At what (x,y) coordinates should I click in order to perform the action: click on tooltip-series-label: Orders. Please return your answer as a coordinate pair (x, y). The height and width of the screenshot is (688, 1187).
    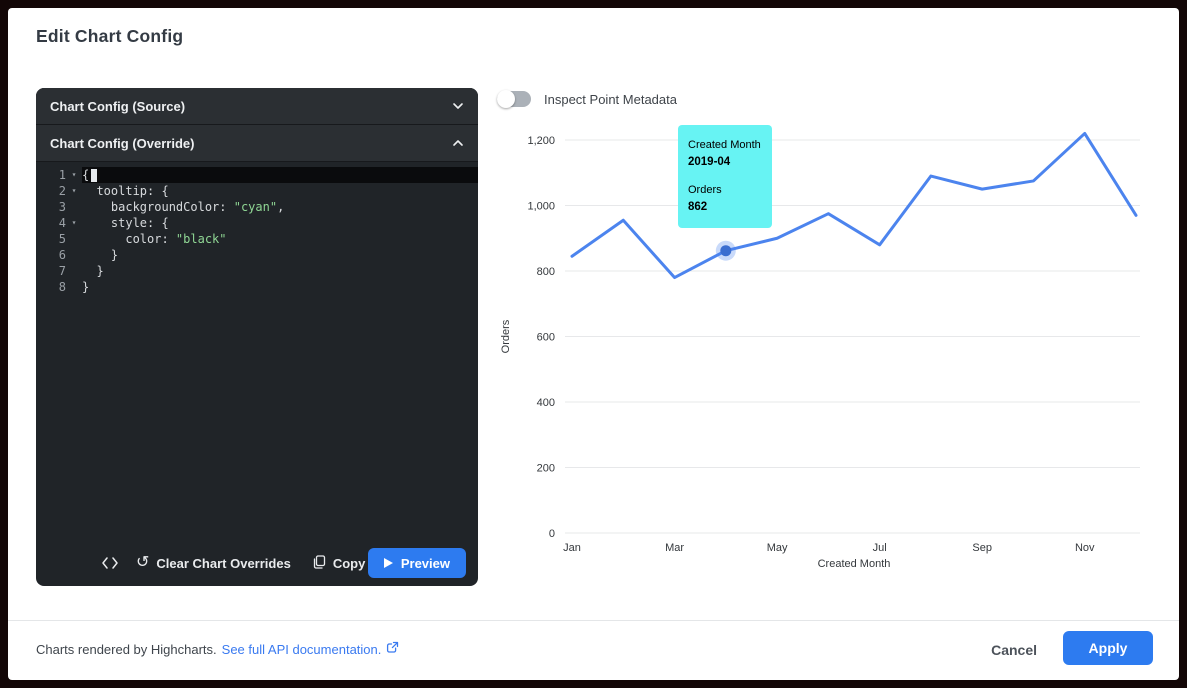
    Looking at the image, I should click on (705, 190).